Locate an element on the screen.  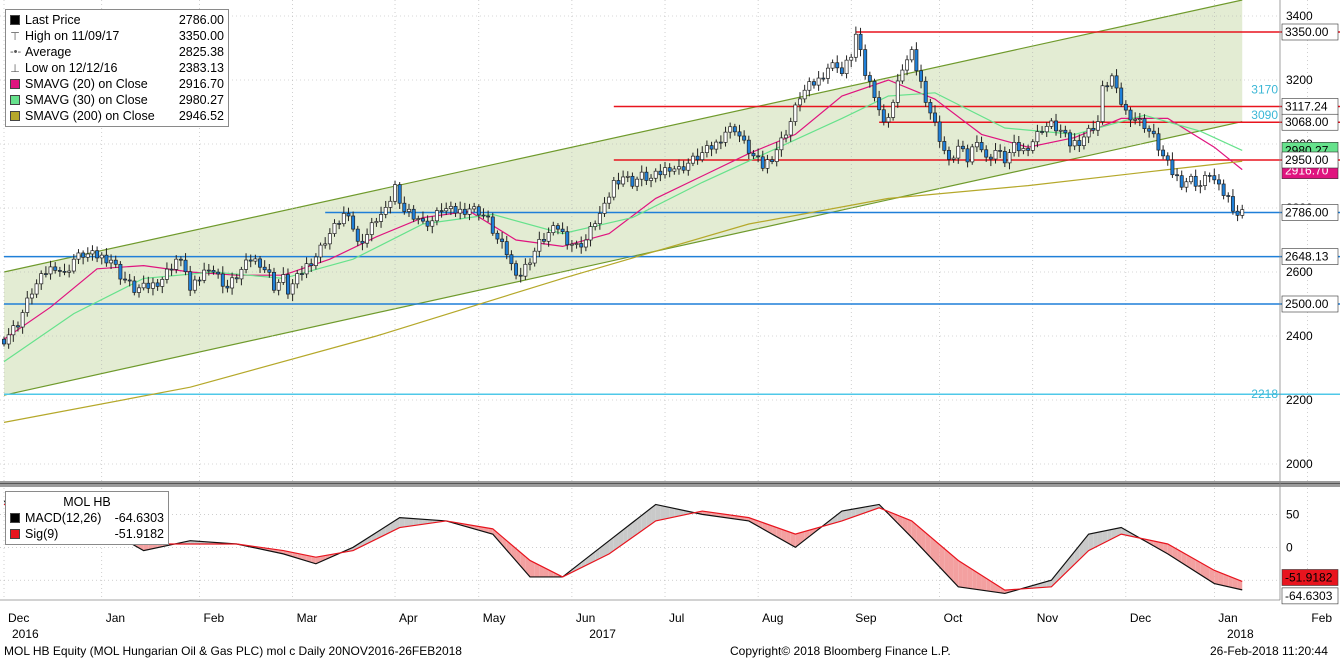
legend-value: -64.6303 is located at coordinates (139, 518).